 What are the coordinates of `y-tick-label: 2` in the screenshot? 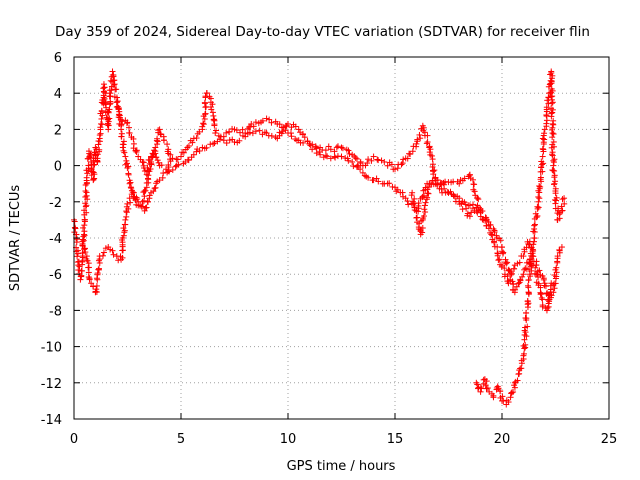 It's located at (58, 130).